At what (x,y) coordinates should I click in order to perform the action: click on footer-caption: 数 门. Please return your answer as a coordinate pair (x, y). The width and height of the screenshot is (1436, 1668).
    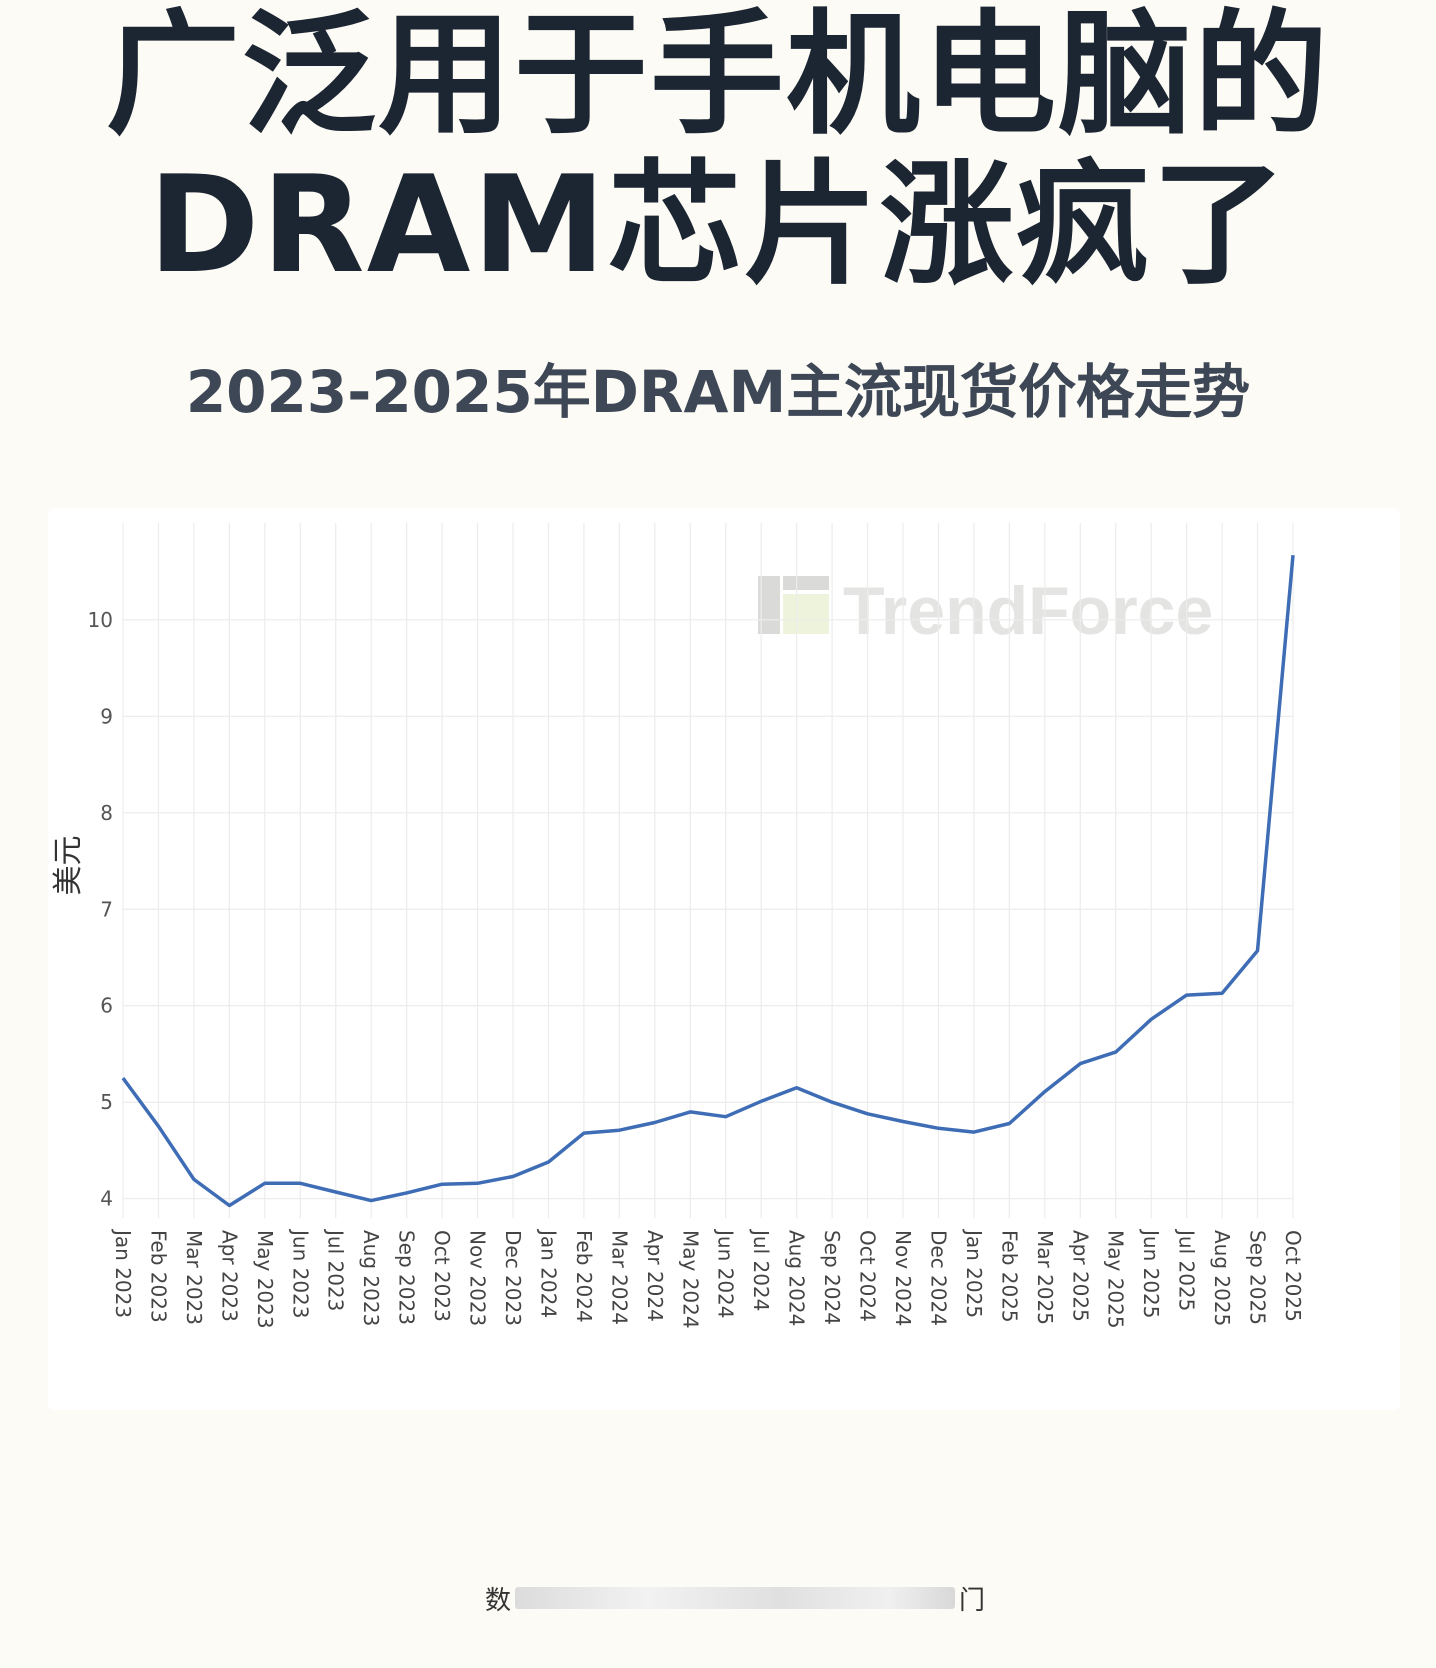
    Looking at the image, I should click on (735, 1598).